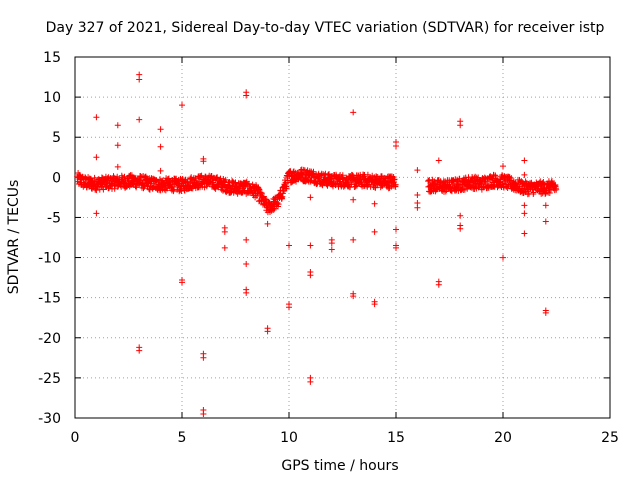 Image resolution: width=640 pixels, height=480 pixels. Describe the element at coordinates (610, 438) in the screenshot. I see `x-tick-label: 25` at that location.